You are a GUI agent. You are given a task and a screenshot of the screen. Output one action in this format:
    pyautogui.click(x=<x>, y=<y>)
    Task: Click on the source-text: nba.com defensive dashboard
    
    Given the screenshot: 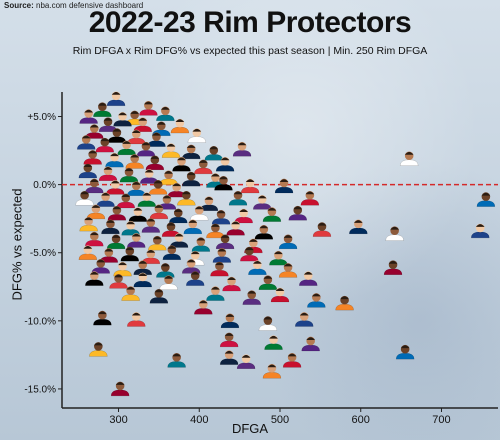 What is the action you would take?
    pyautogui.click(x=90, y=5)
    